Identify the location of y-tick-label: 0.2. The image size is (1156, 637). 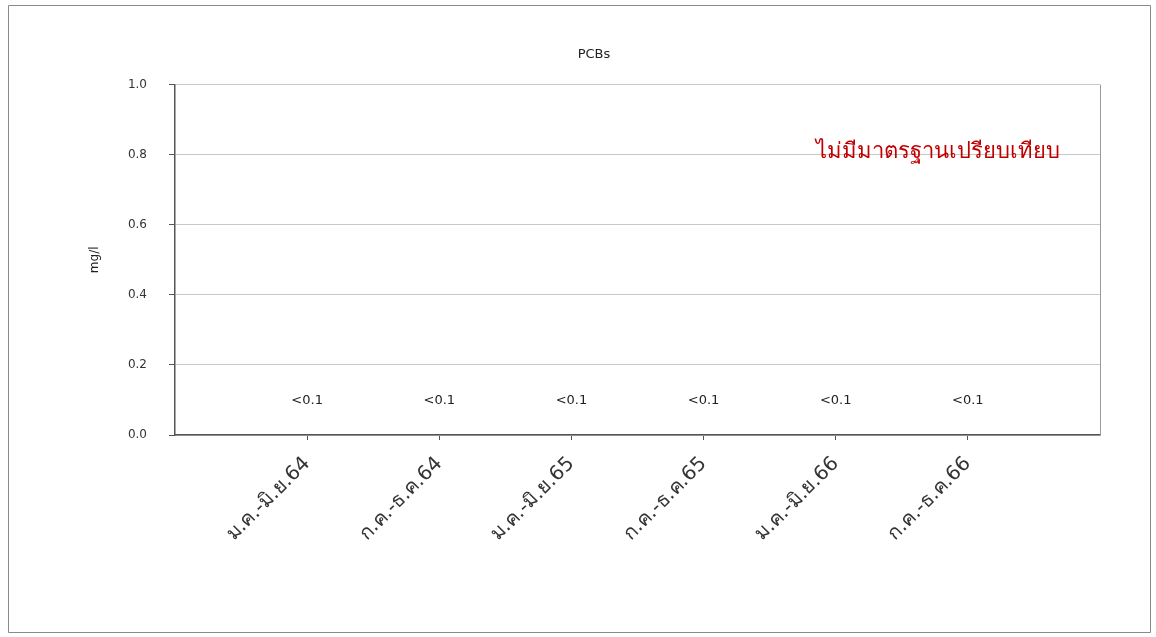
(137, 364).